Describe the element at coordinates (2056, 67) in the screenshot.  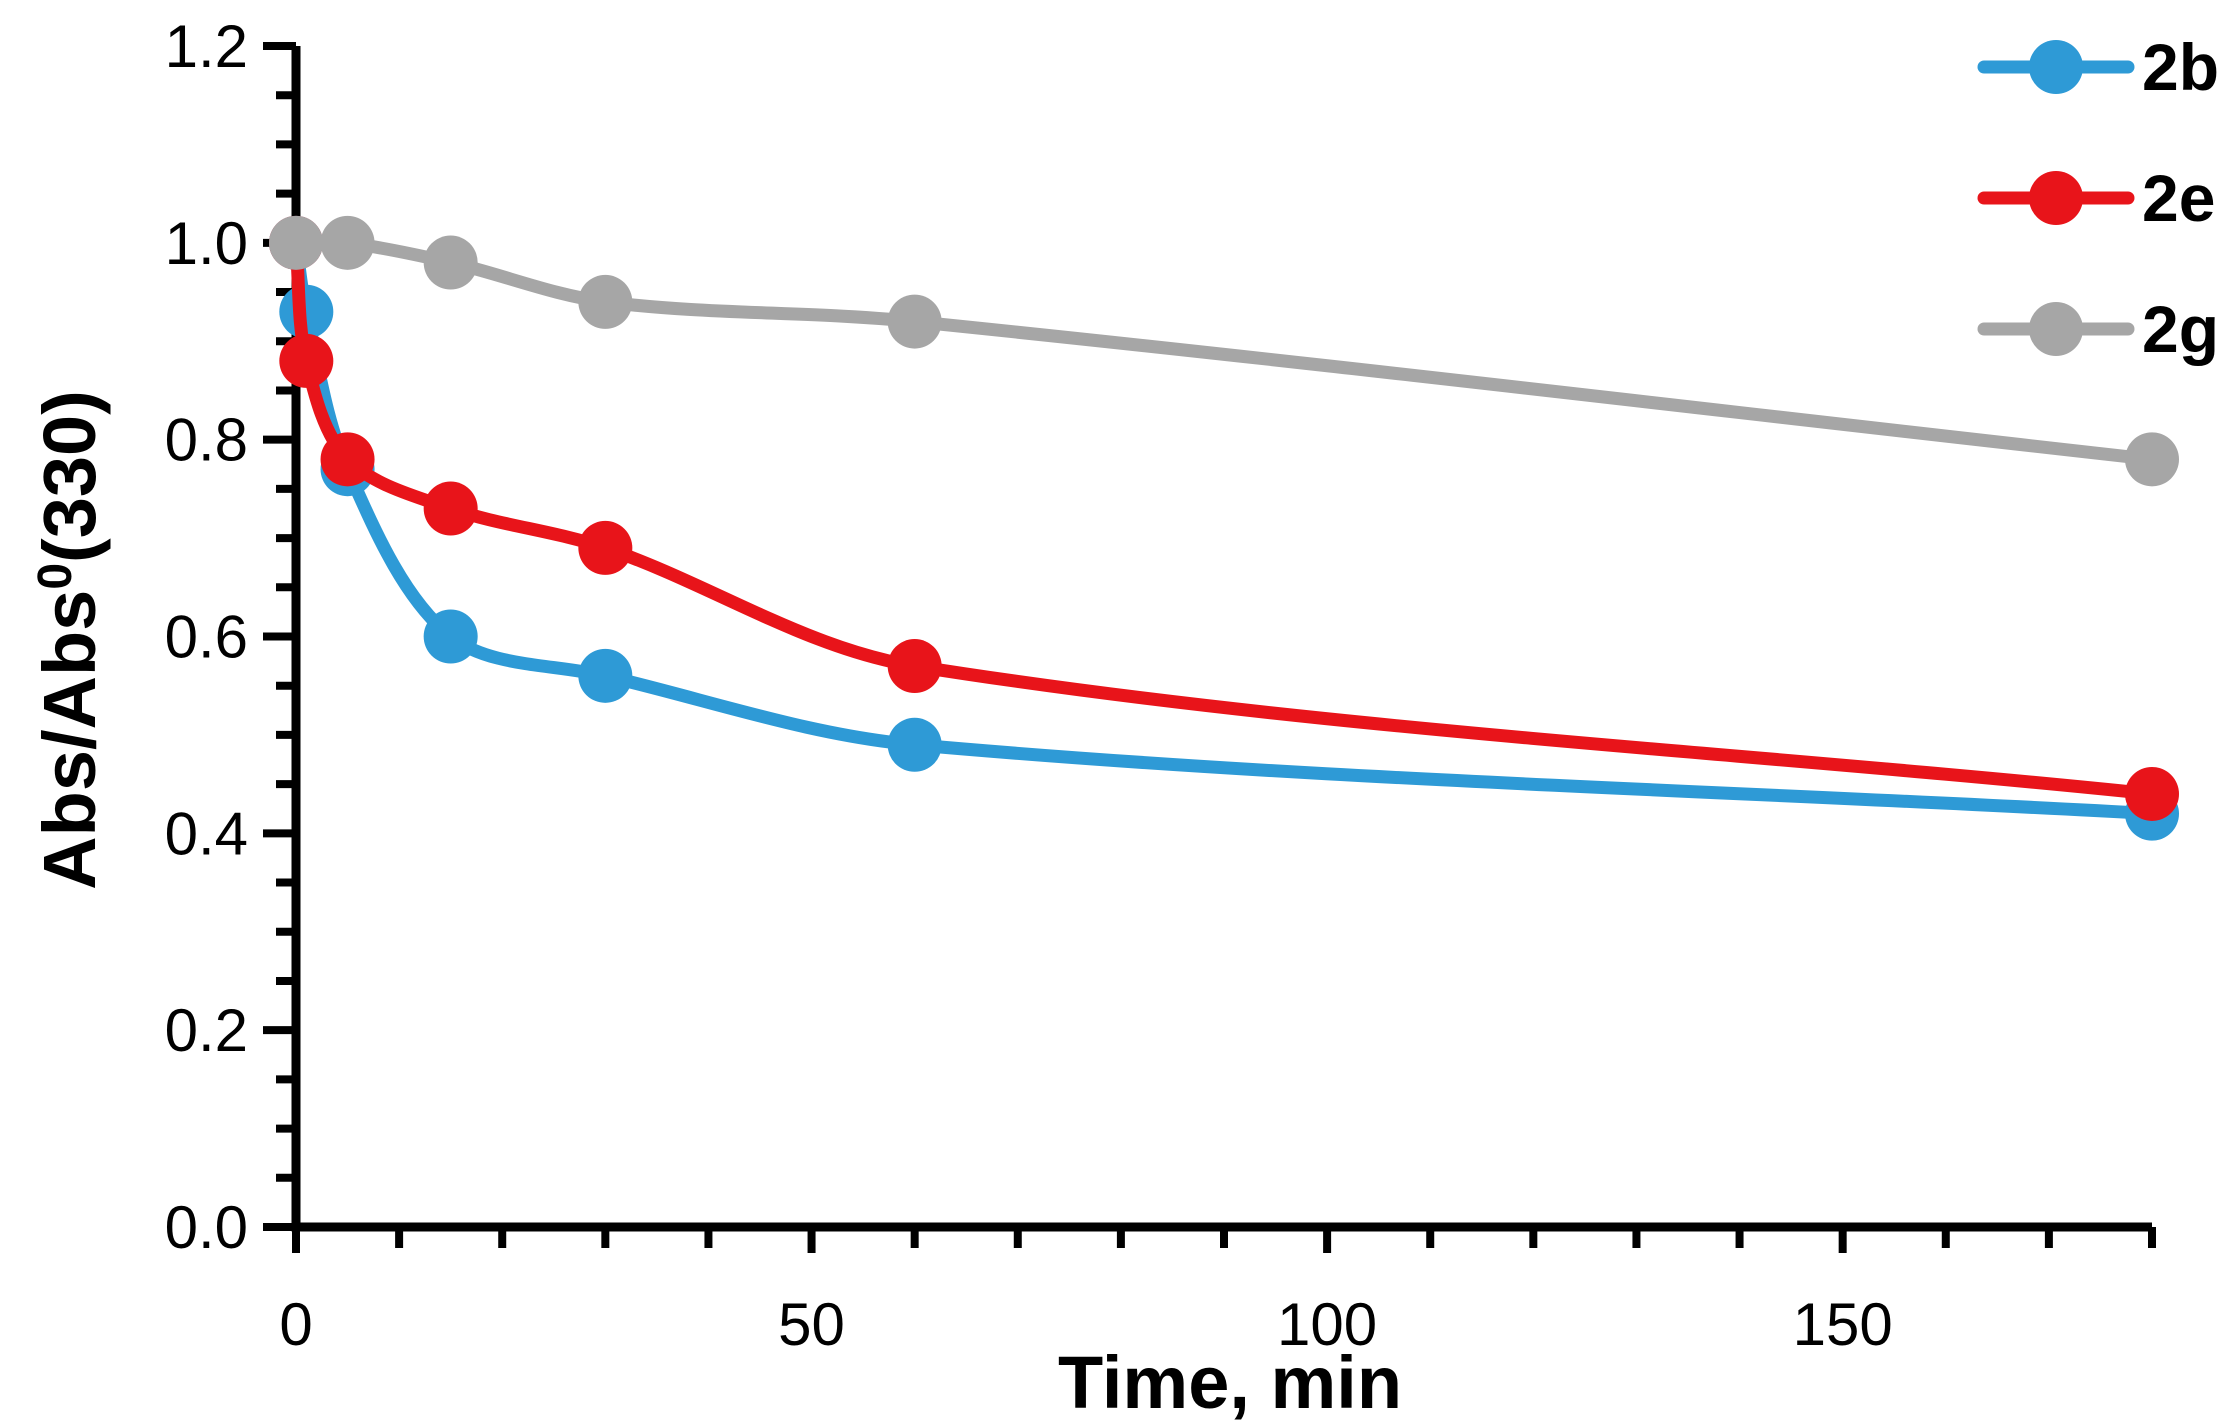
I see `legend-marker-icon-2b` at that location.